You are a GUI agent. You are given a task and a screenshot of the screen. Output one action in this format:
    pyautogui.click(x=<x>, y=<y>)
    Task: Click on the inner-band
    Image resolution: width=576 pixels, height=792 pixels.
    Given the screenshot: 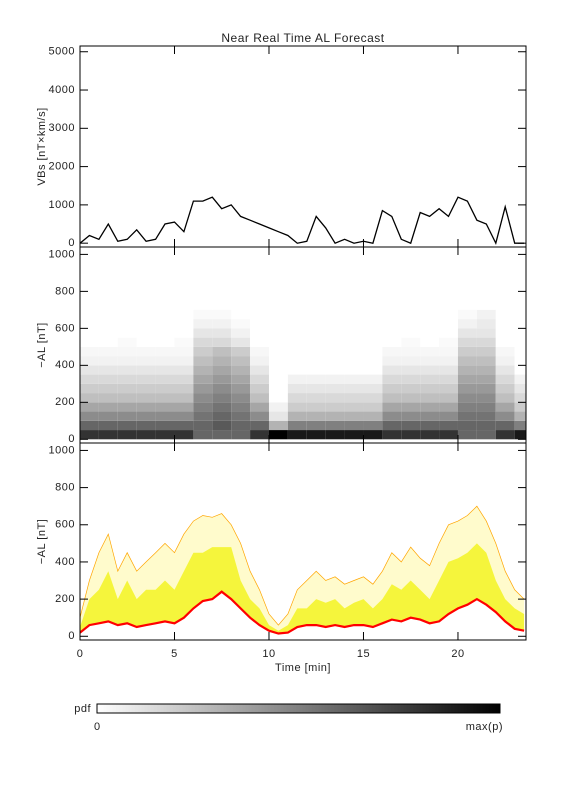 What is the action you would take?
    pyautogui.click(x=302, y=588)
    